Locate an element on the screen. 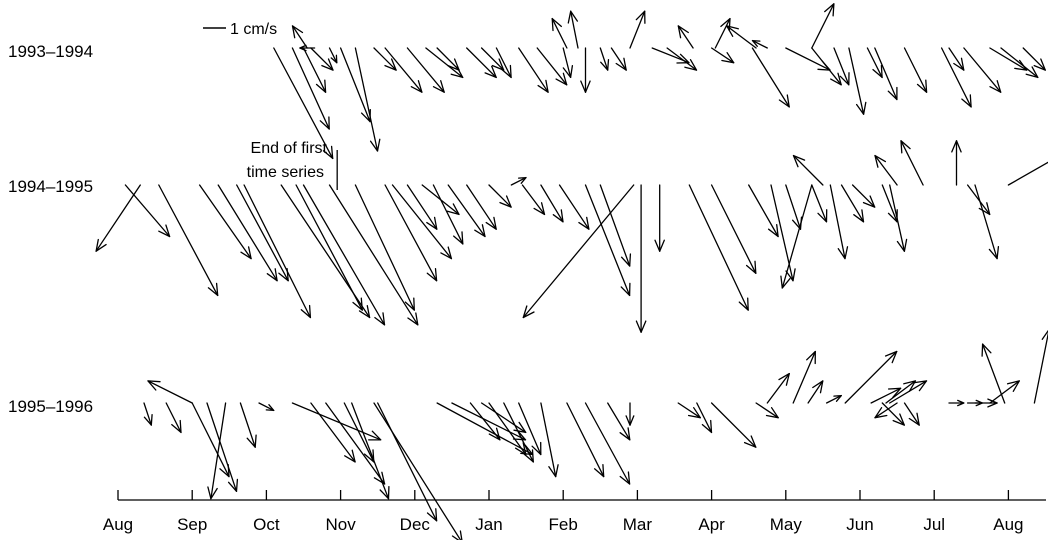 The image size is (1048, 540). x-tick-label: Oct is located at coordinates (266, 524).